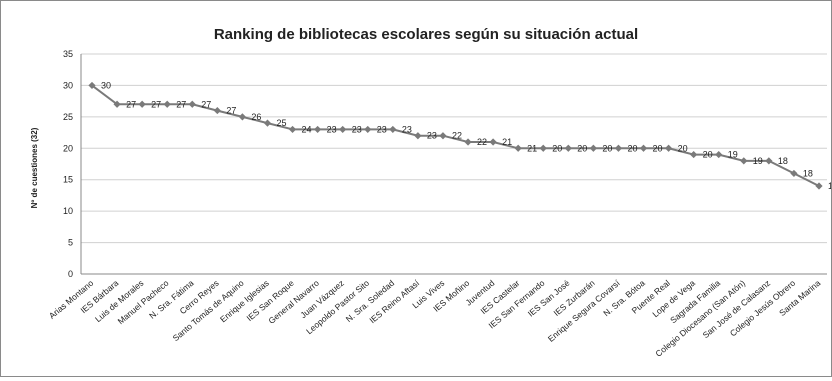 This screenshot has width=832, height=381. Describe the element at coordinates (256, 117) in the screenshot. I see `data-label-6: 26` at that location.